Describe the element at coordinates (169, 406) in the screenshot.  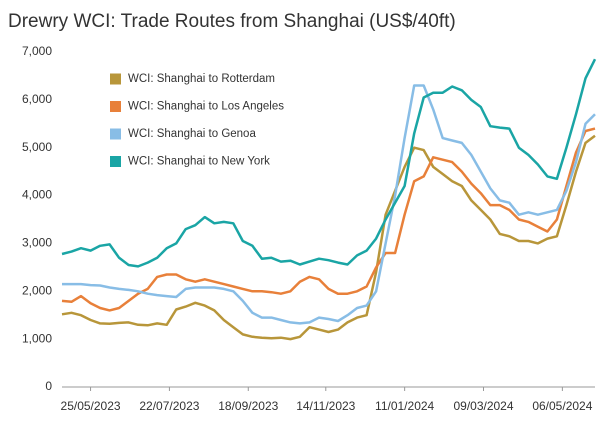
I see `x-tick-label: 22/07/2023` at that location.